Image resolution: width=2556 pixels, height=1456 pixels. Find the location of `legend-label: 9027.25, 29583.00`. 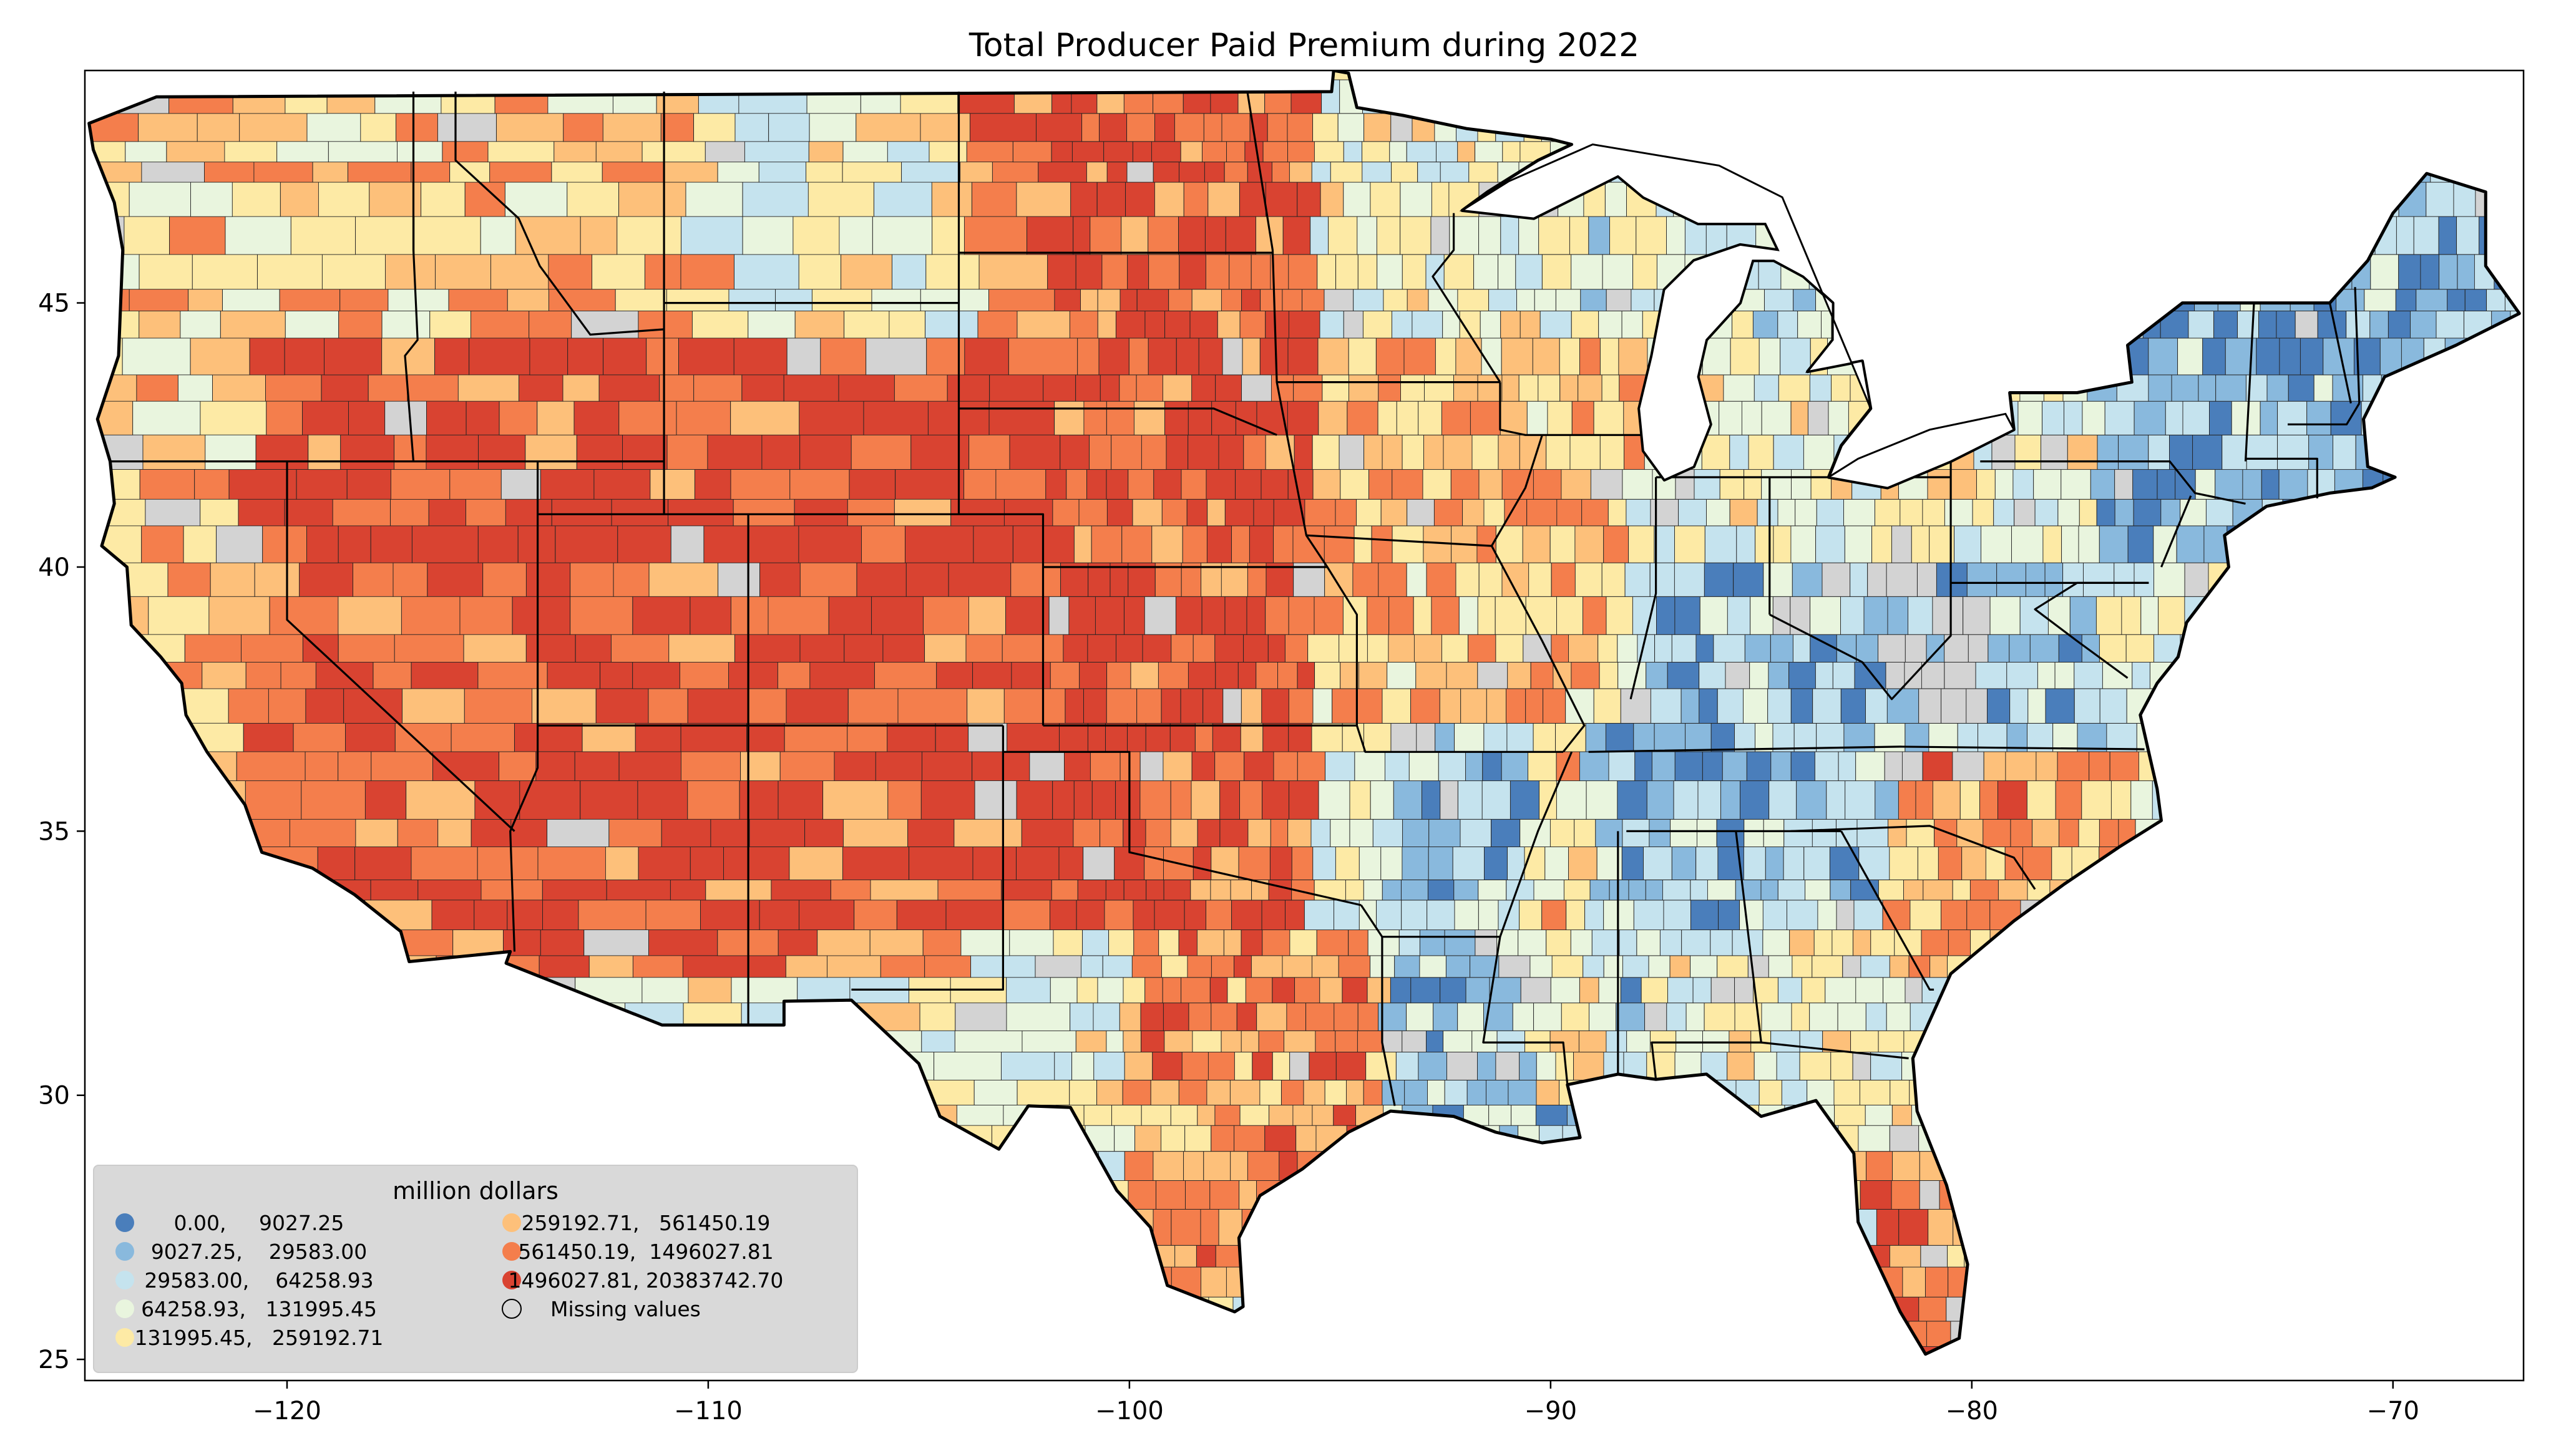

legend-label: 9027.25, 29583.00 is located at coordinates (259, 1252).